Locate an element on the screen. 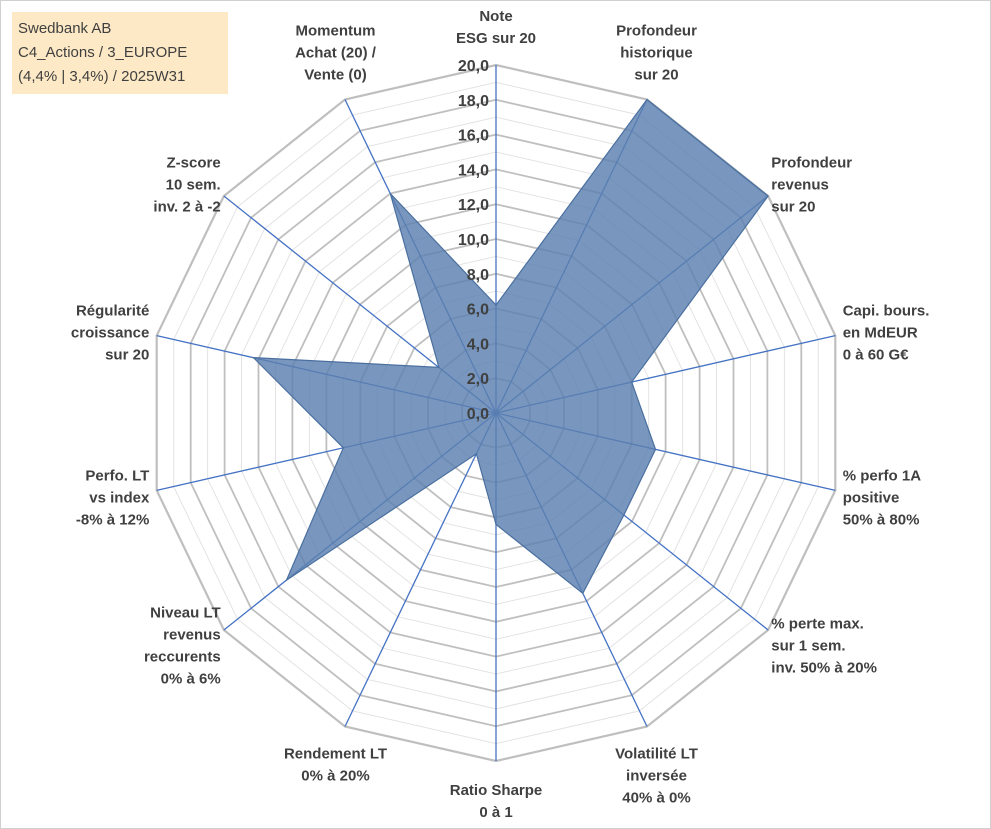 This screenshot has height=829, width=991. axis-label-line: 0% à 20% is located at coordinates (335, 775).